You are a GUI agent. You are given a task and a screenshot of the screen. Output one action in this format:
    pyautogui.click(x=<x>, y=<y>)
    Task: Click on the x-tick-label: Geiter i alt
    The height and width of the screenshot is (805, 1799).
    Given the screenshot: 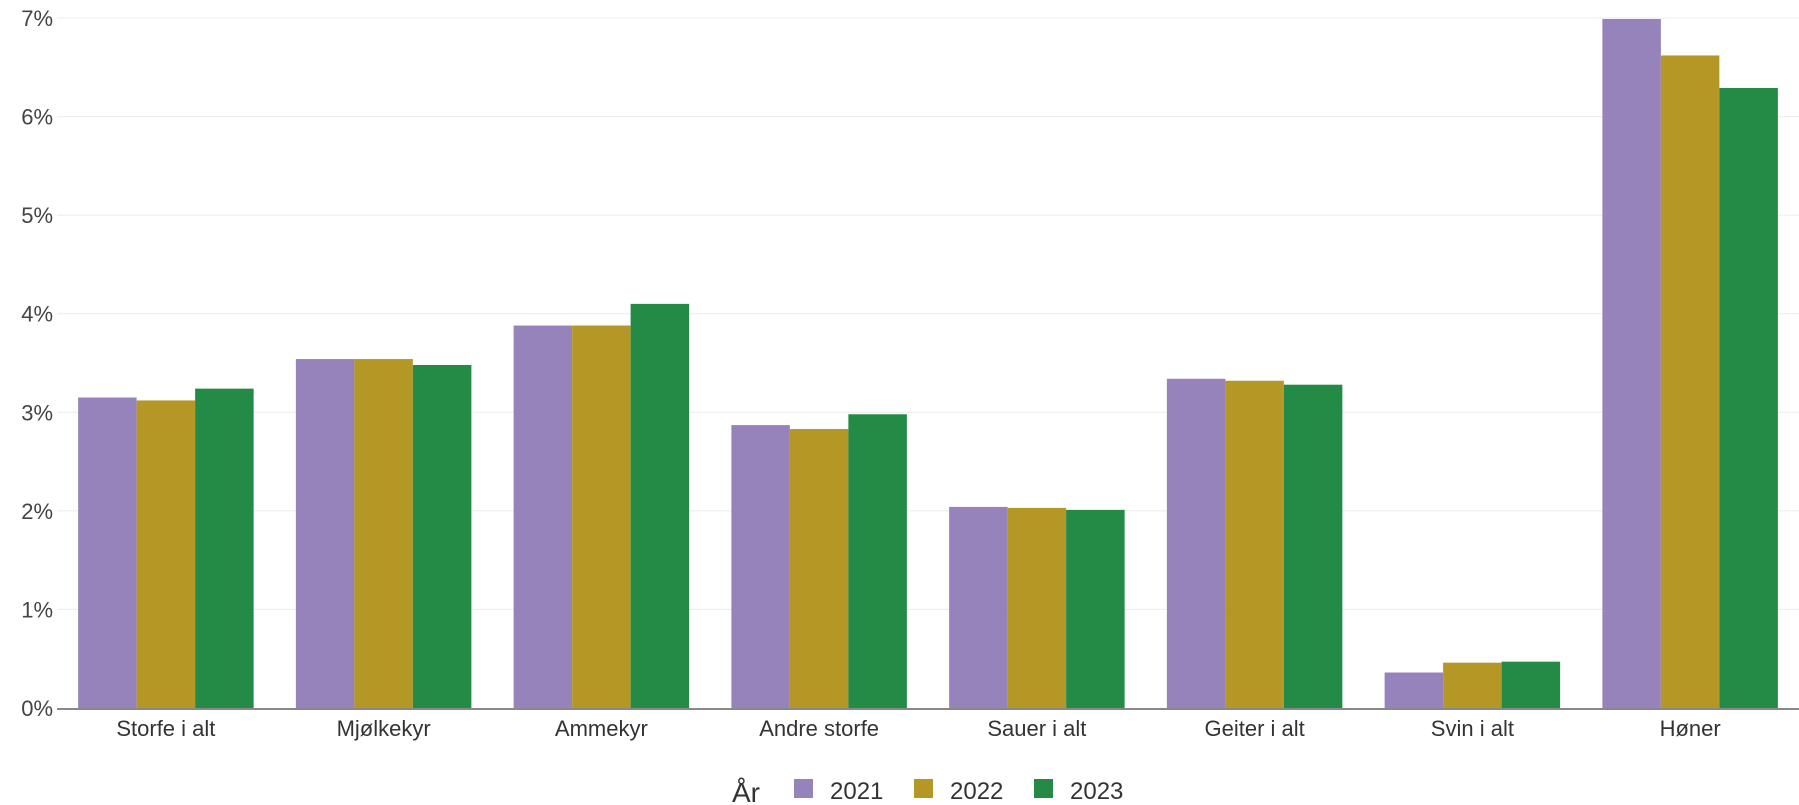 What is the action you would take?
    pyautogui.click(x=1254, y=728)
    